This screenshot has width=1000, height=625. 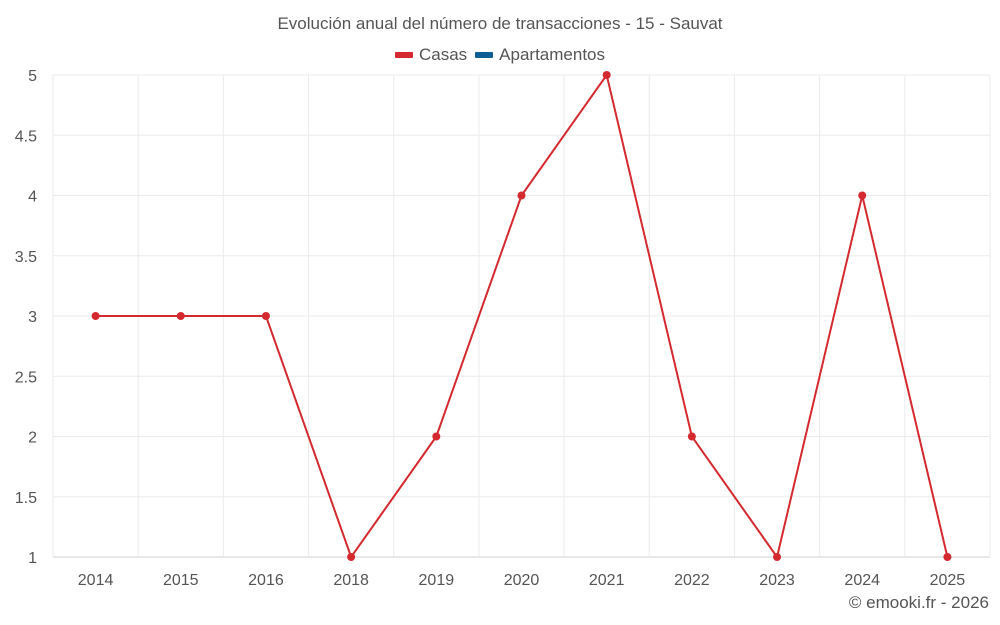 I want to click on y-tick-label: 3.5, so click(x=26, y=257).